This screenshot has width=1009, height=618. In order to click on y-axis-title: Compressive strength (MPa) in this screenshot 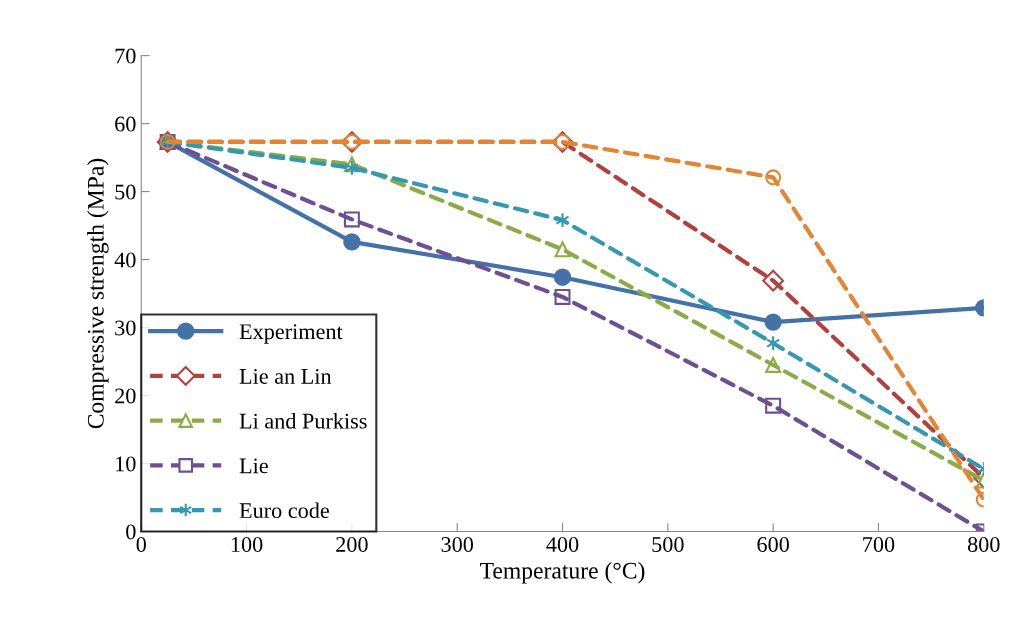, I will do `click(98, 293)`.